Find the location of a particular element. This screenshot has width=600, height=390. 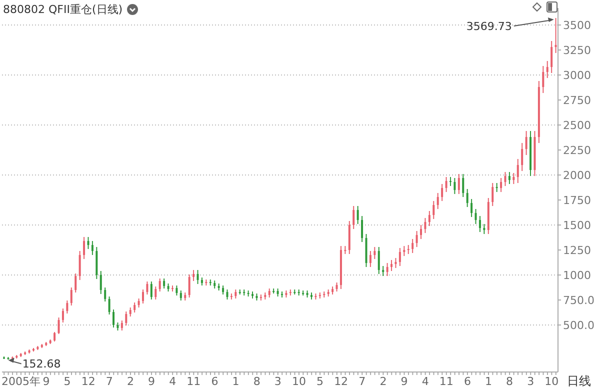

x-tick-label: 5 is located at coordinates (67, 381).